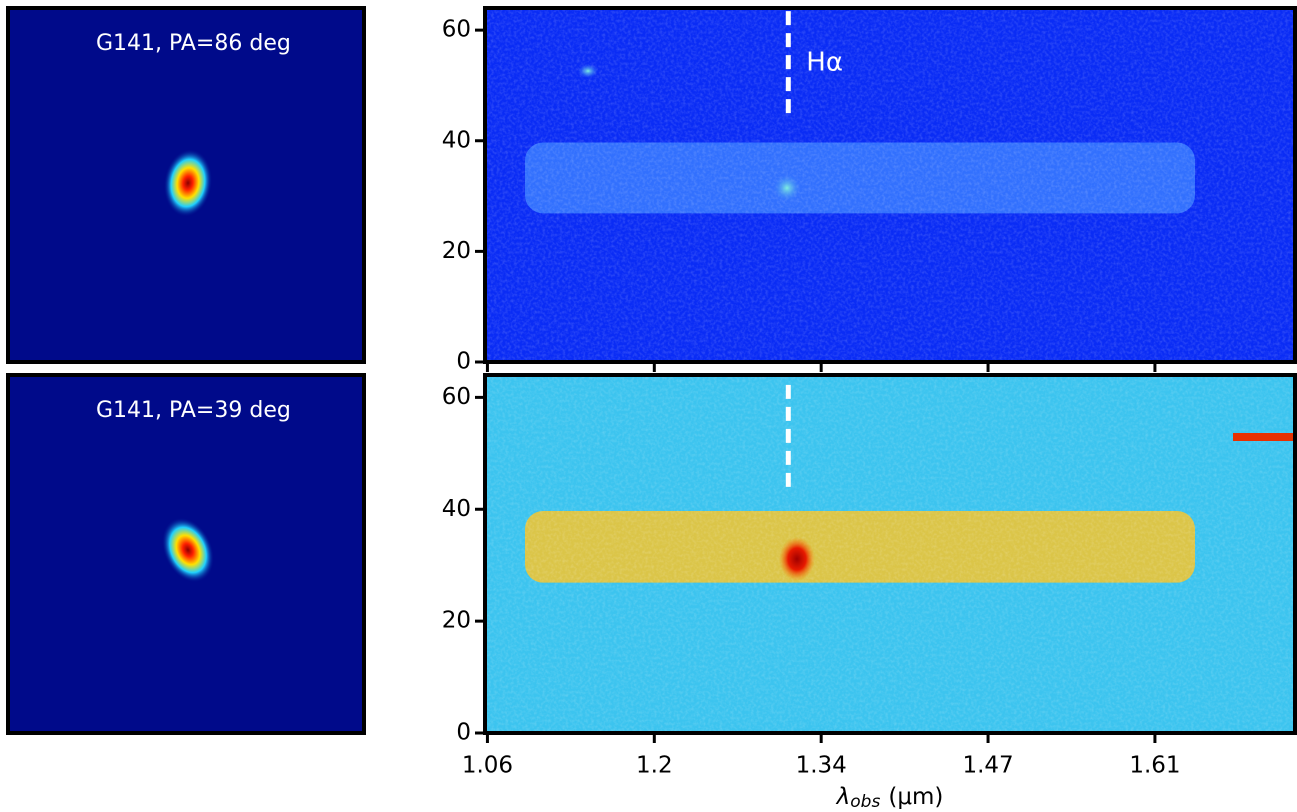 This screenshot has height=812, width=1297. I want to click on x-label-subscript: obs, so click(865, 802).